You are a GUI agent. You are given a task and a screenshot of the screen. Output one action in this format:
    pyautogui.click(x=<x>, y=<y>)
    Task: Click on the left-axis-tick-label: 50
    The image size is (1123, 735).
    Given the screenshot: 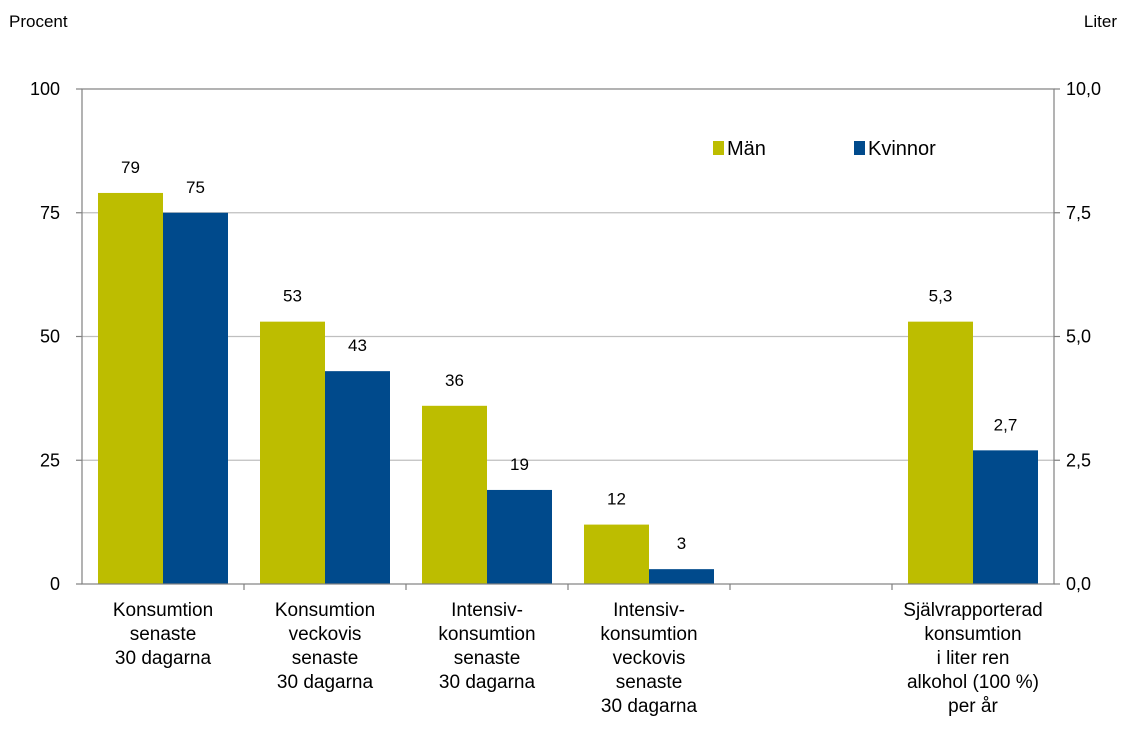 What is the action you would take?
    pyautogui.click(x=50, y=337)
    